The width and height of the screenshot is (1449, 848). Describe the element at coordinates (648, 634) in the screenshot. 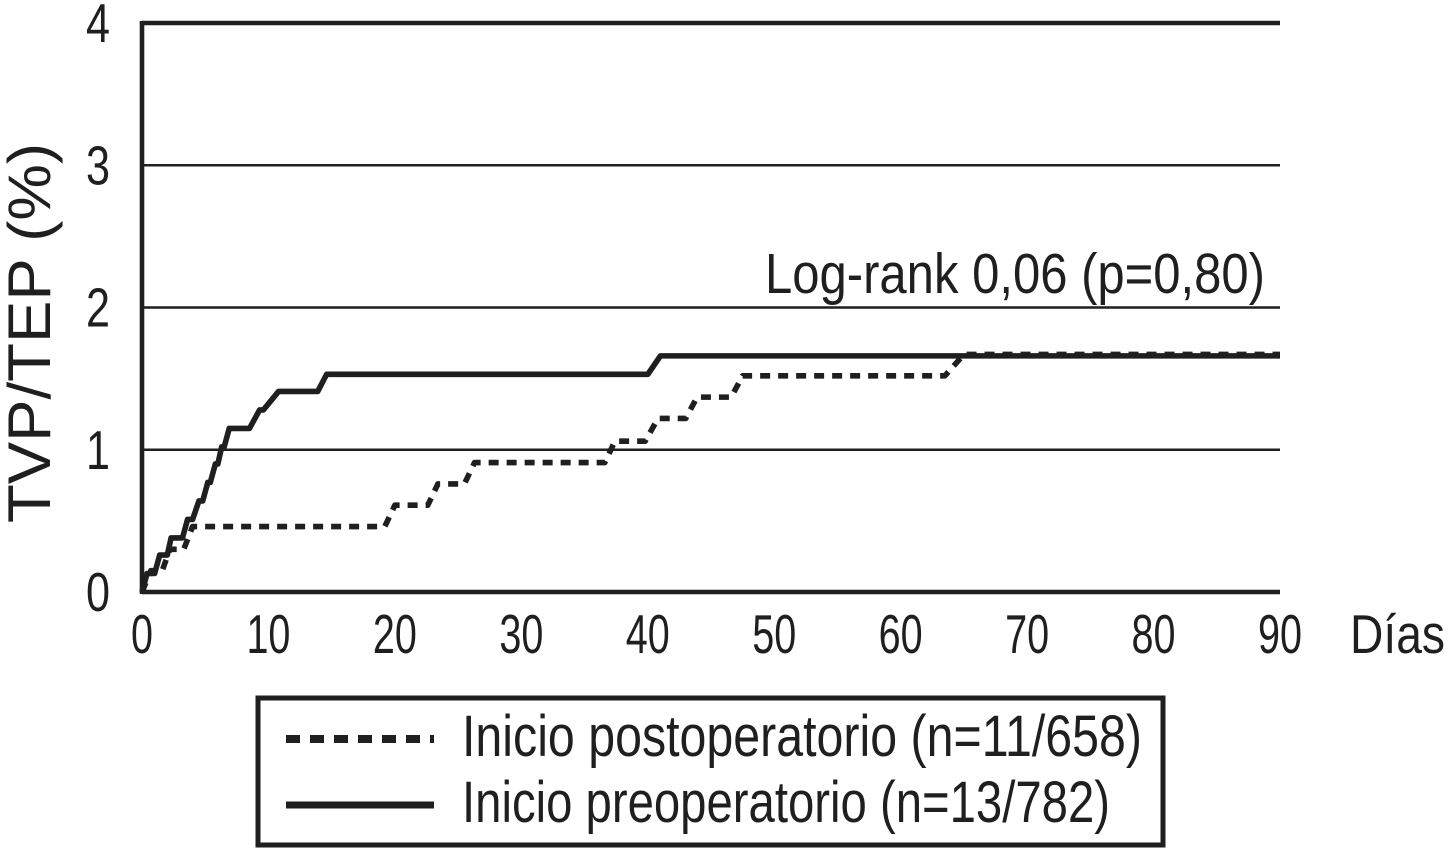

I see `x-tick-label: 40` at that location.